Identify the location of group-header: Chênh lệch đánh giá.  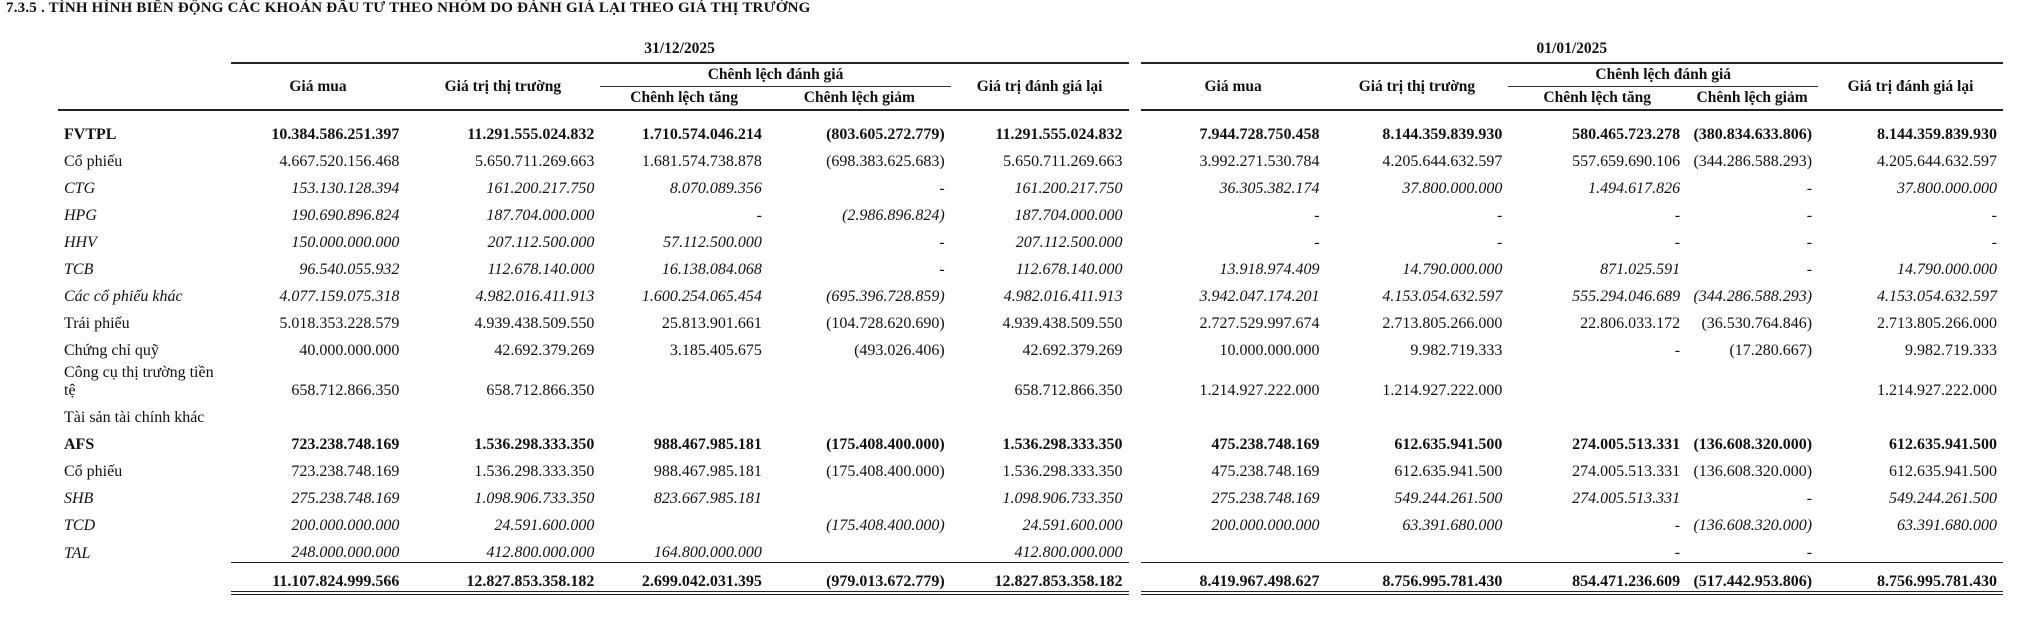
(1663, 75).